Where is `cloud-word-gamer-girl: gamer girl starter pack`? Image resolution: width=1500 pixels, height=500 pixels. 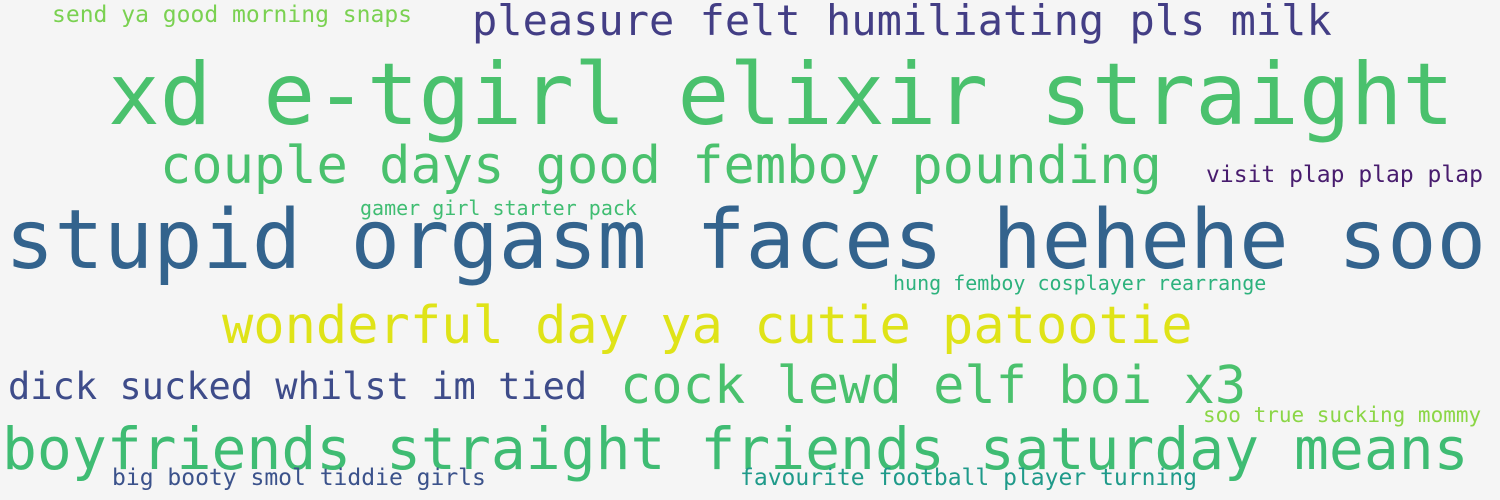
cloud-word-gamer-girl: gamer girl starter pack is located at coordinates (498, 208).